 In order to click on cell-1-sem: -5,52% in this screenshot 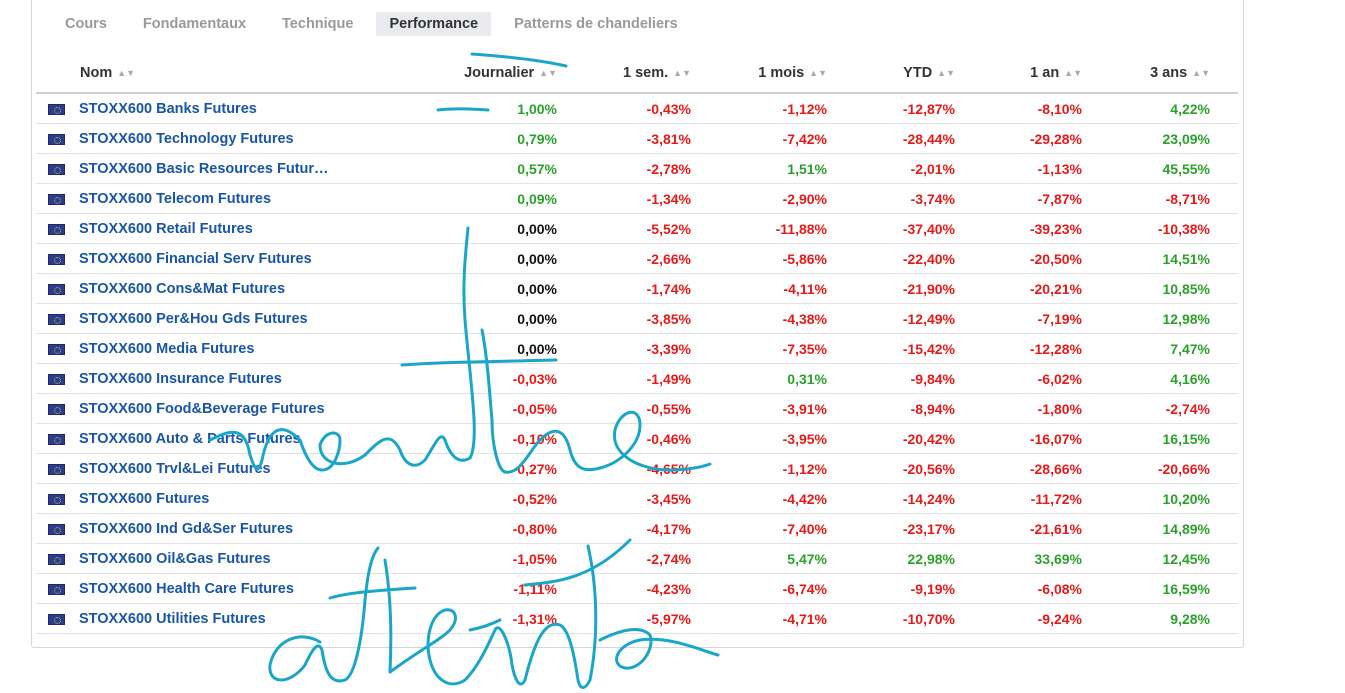, I will do `click(652, 228)`.